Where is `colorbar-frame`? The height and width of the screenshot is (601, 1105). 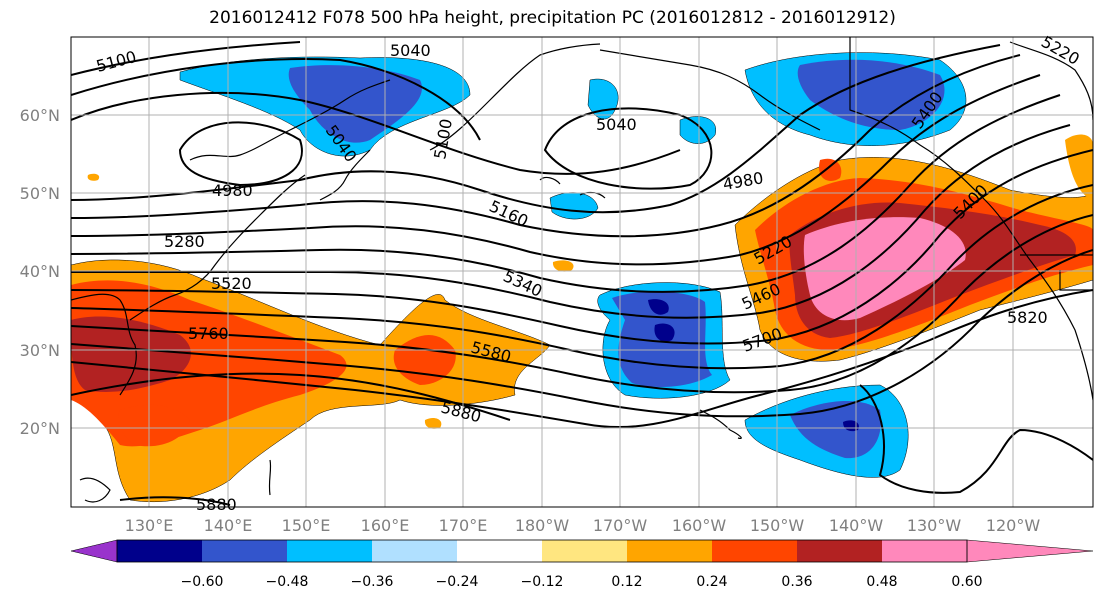 colorbar-frame is located at coordinates (542, 551).